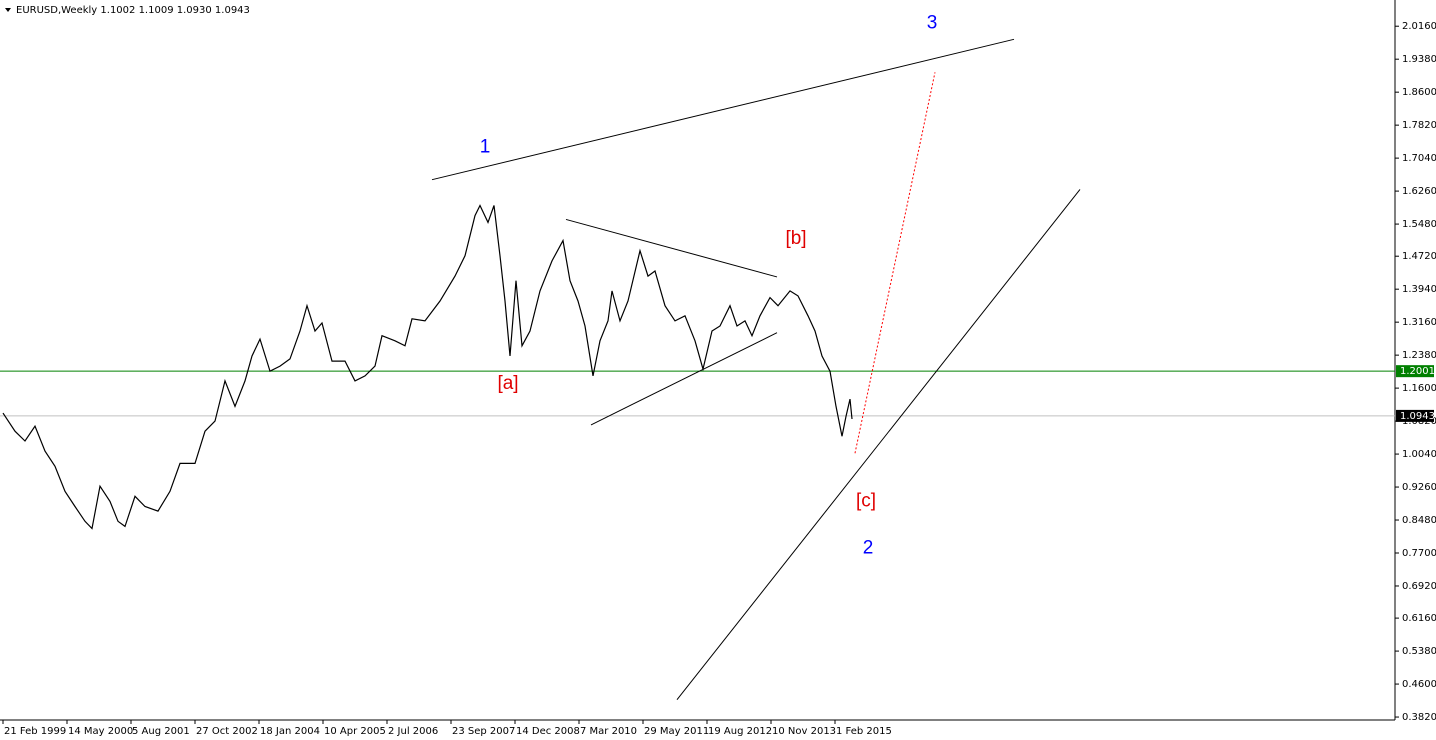  Describe the element at coordinates (1419, 586) in the screenshot. I see `y-tick-label: 0.6920` at that location.